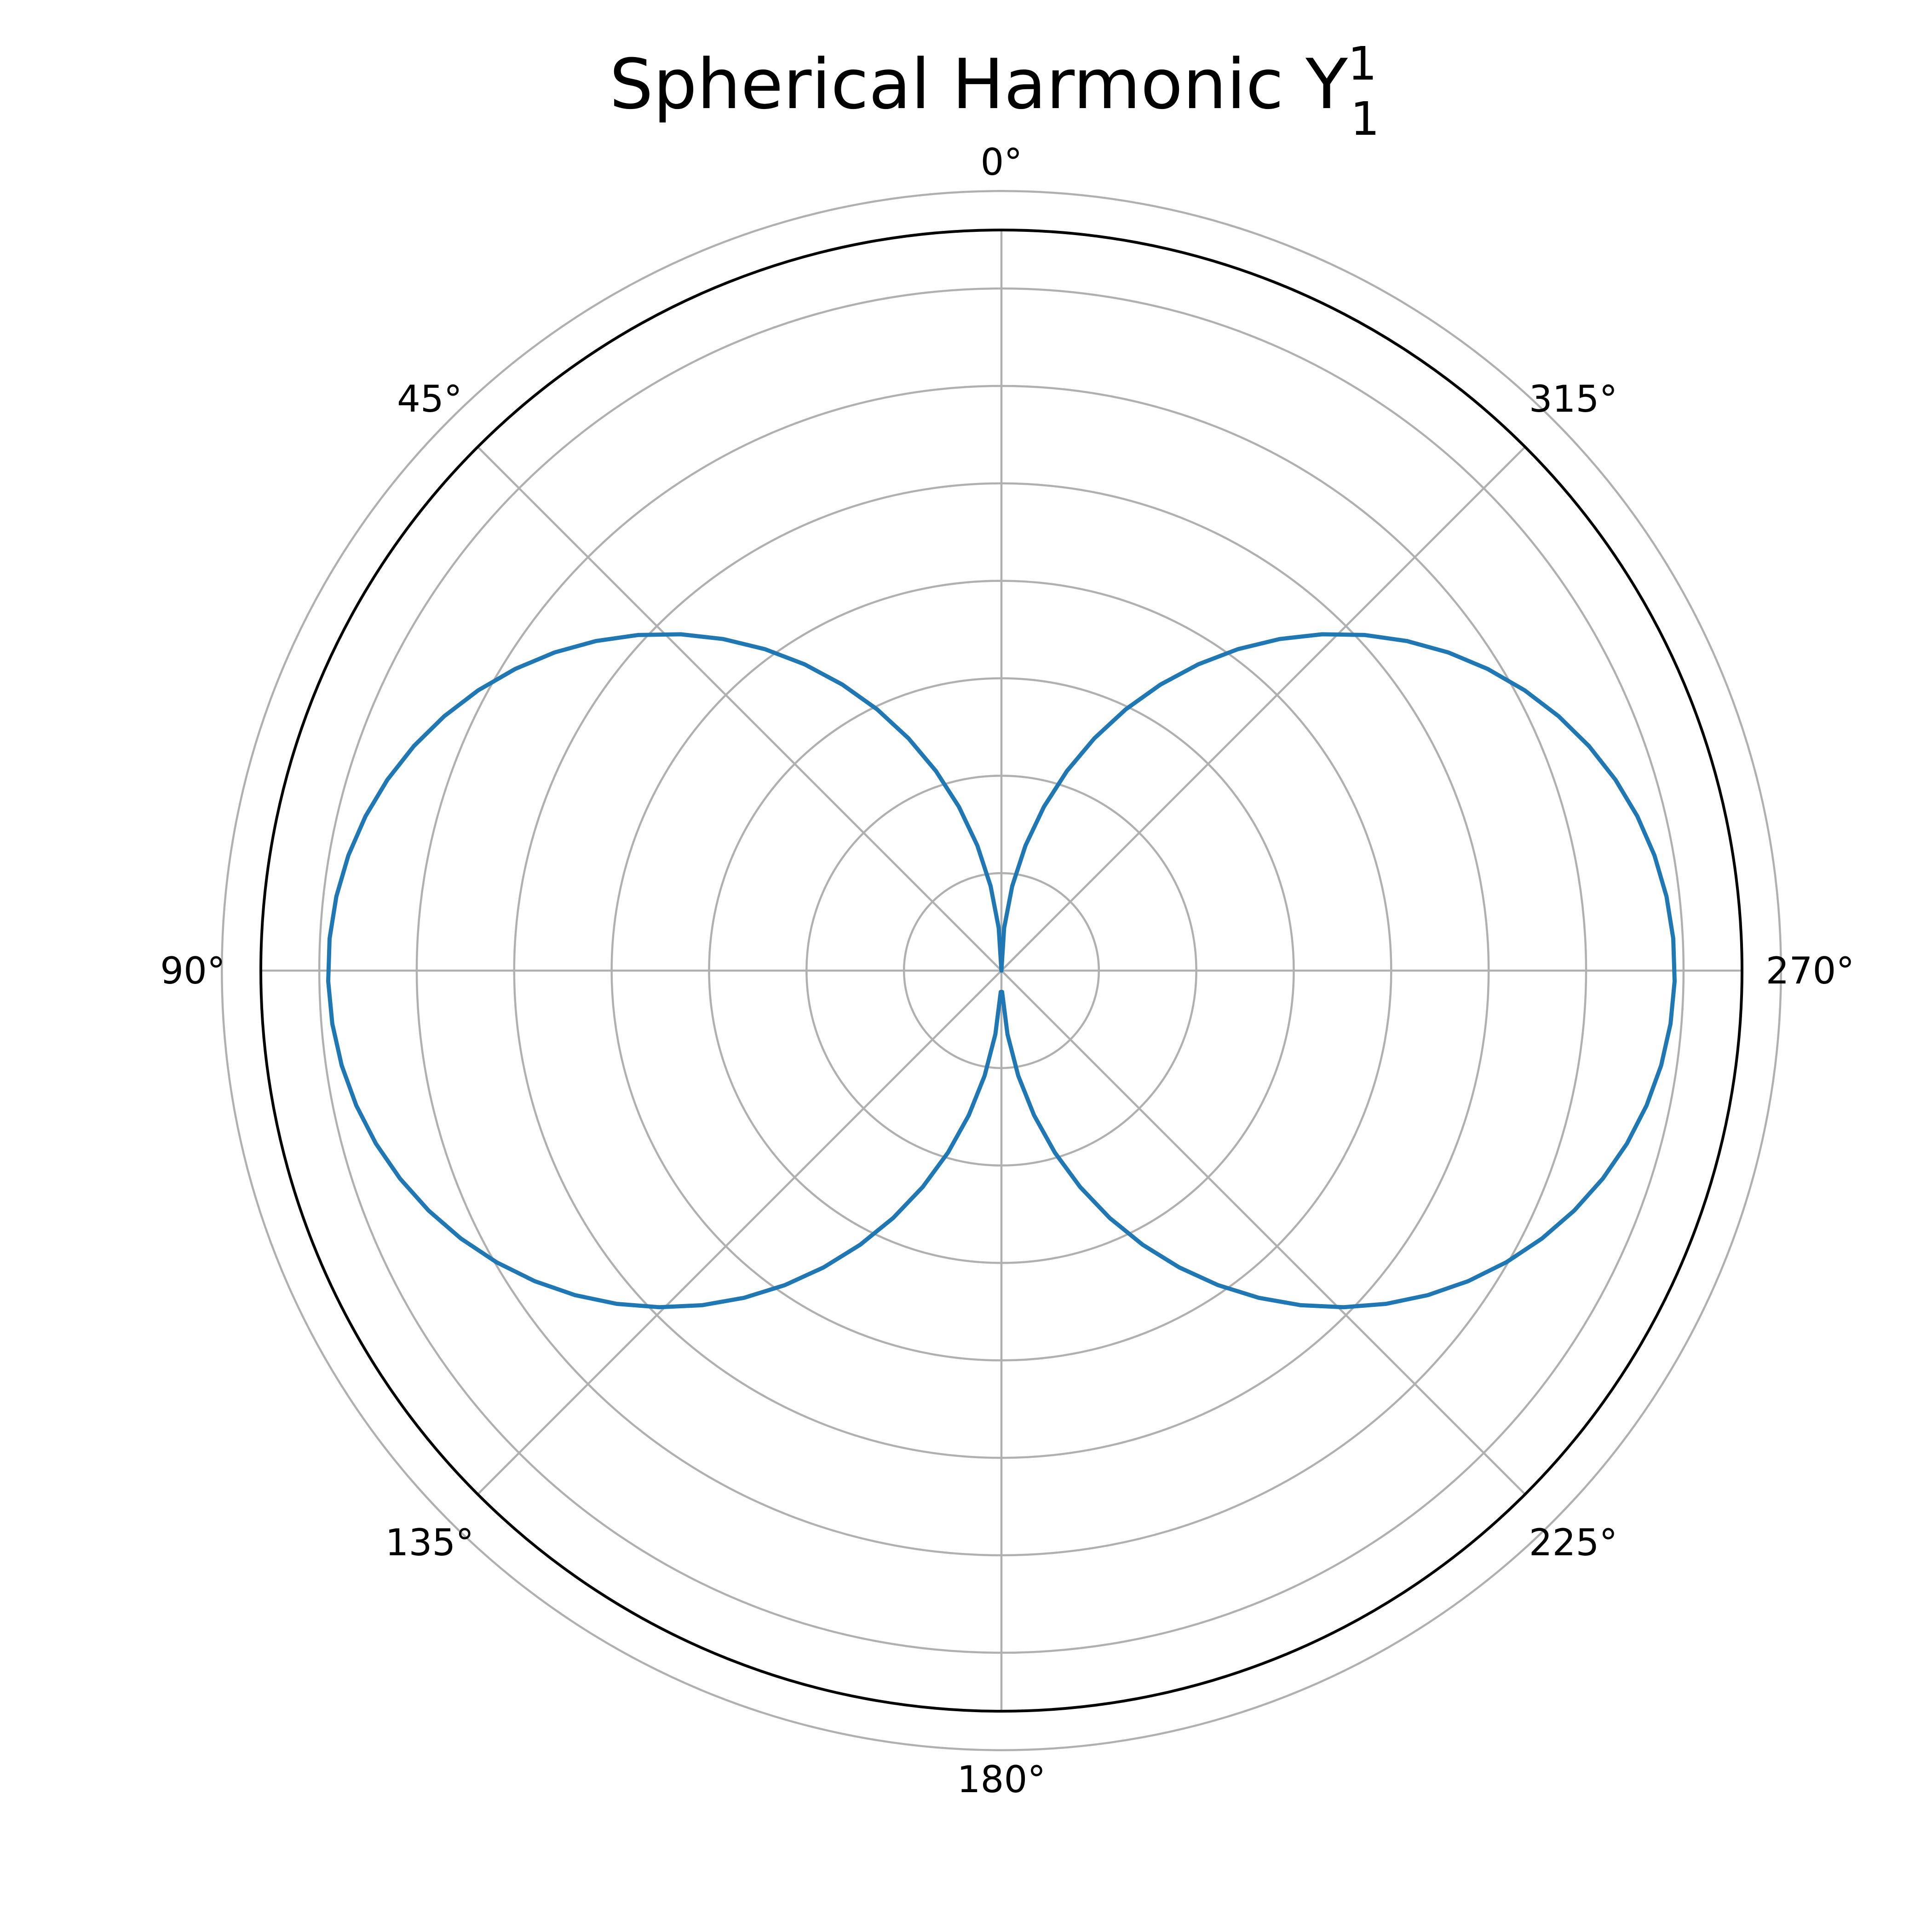 Image resolution: width=1932 pixels, height=1932 pixels. I want to click on chart-title: Spherical Harmonic Y1 1, so click(995, 91).